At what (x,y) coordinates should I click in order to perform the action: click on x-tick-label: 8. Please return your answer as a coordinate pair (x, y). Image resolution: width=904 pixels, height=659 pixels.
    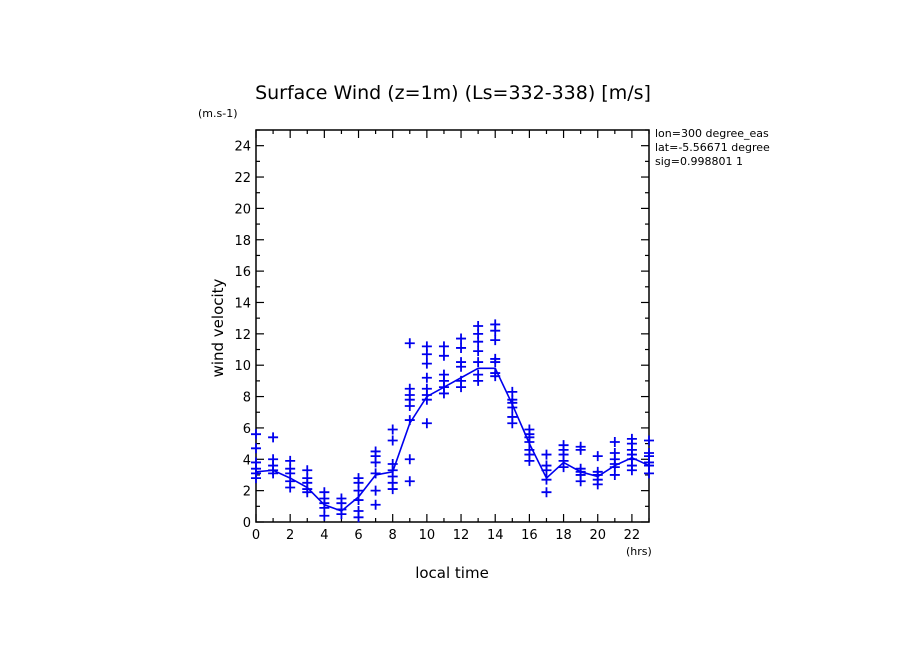
    Looking at the image, I should click on (393, 535).